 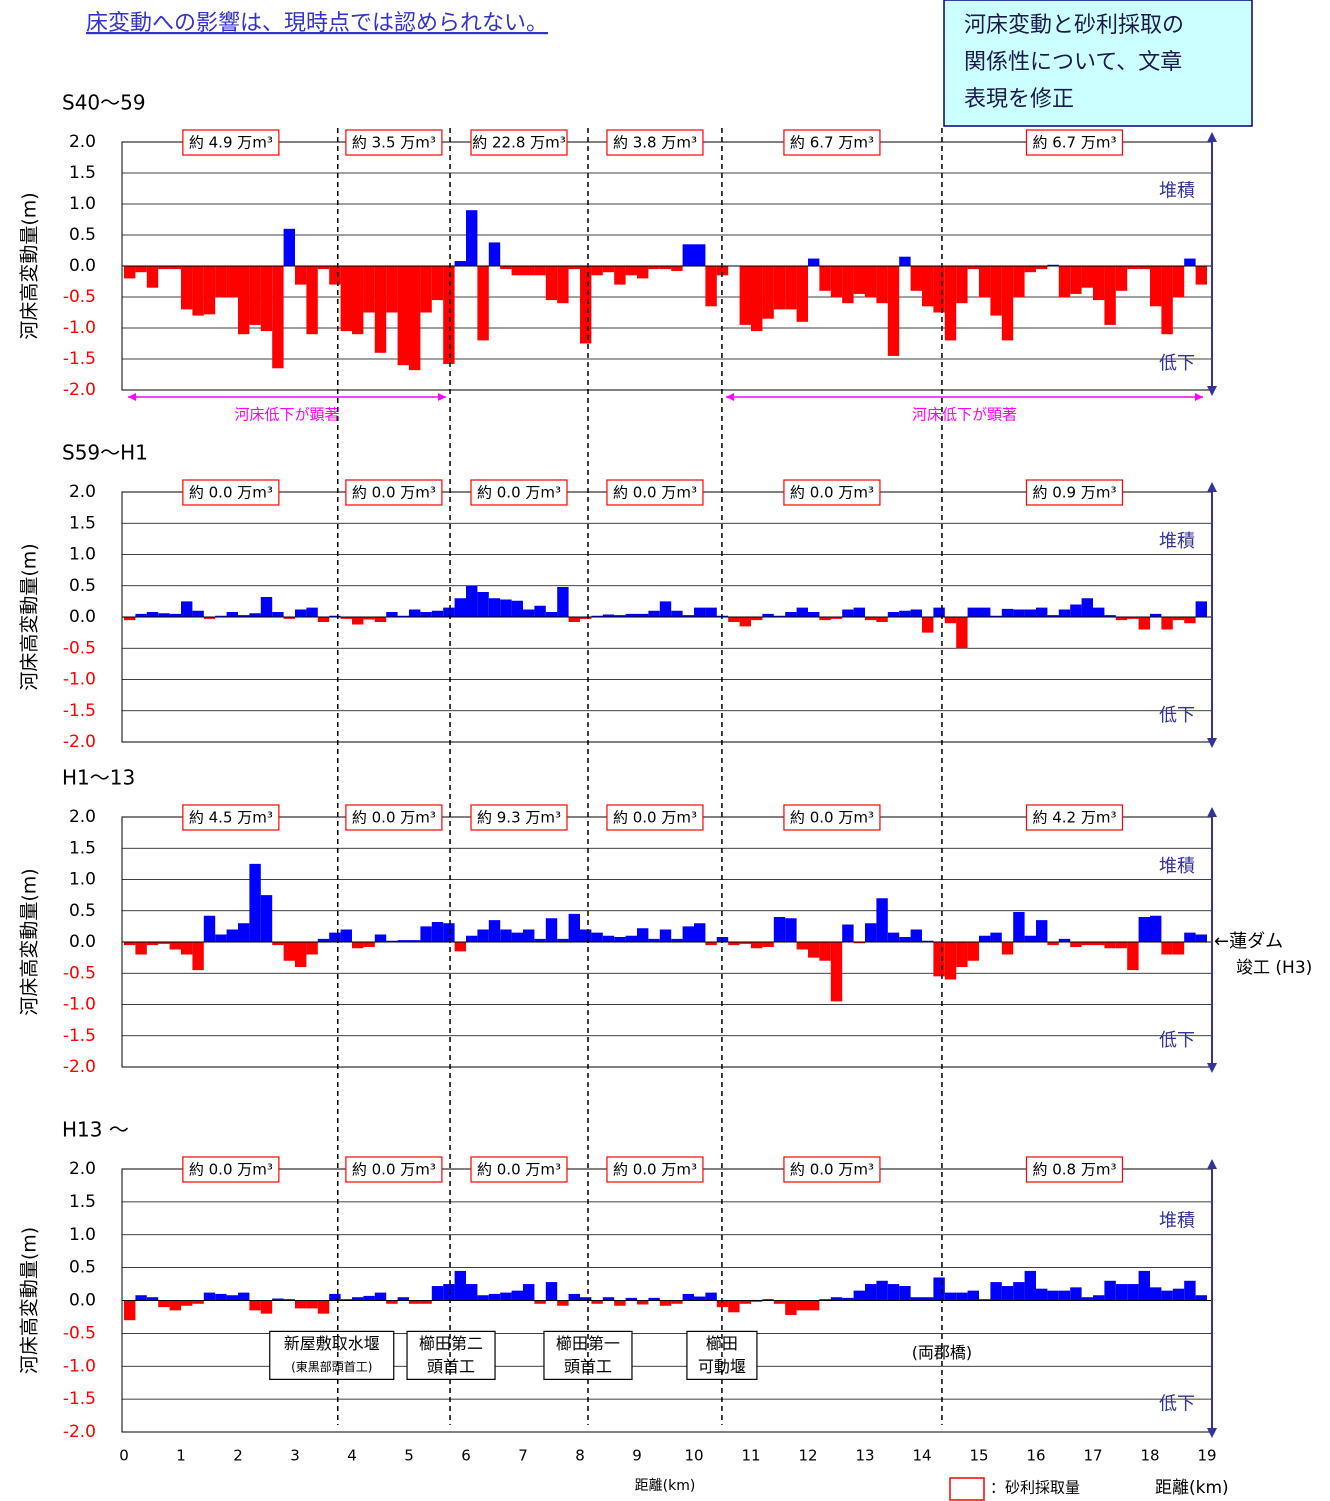 What do you see at coordinates (807, 1456) in the screenshot?
I see `x-tick-label: 12` at bounding box center [807, 1456].